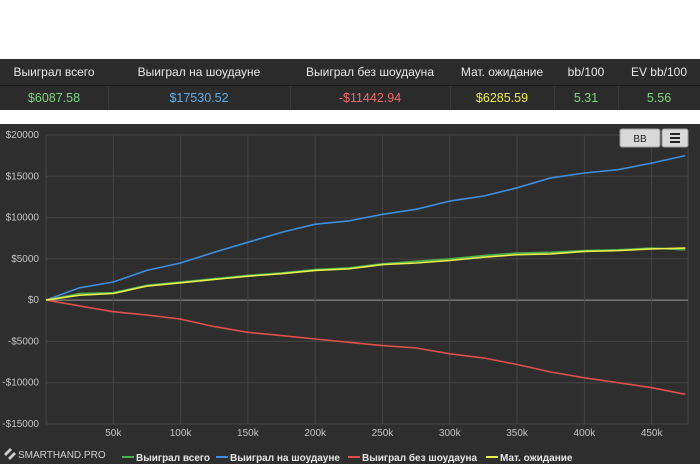 Image resolution: width=700 pixels, height=464 pixels. I want to click on series-line, so click(365, 274).